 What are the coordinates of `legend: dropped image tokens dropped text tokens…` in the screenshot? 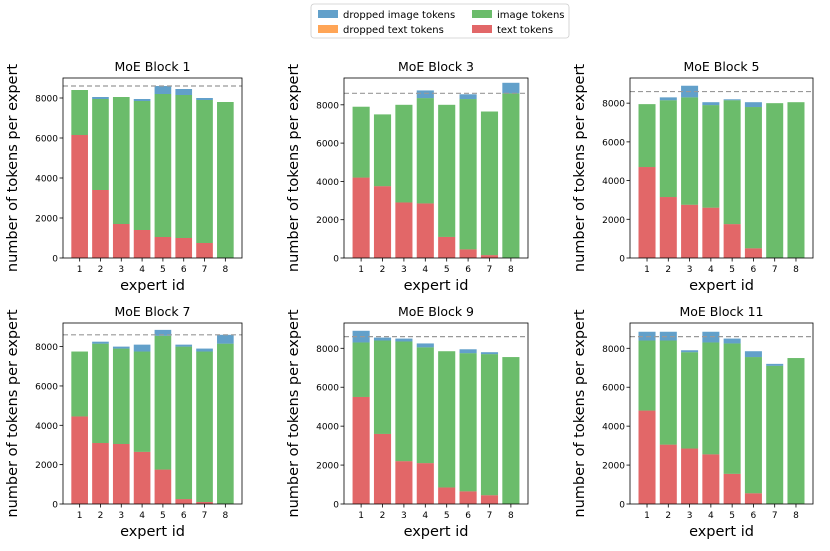 It's located at (440, 21).